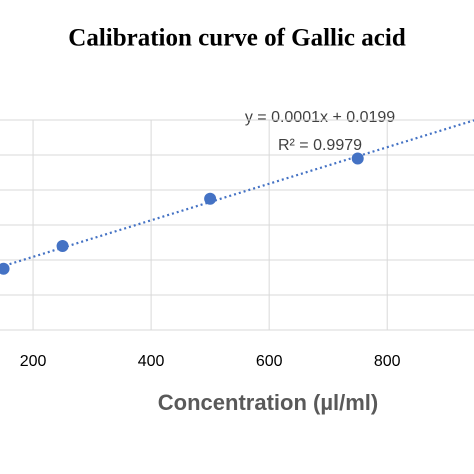  What do you see at coordinates (269, 361) in the screenshot?
I see `x-tick-label: 600` at bounding box center [269, 361].